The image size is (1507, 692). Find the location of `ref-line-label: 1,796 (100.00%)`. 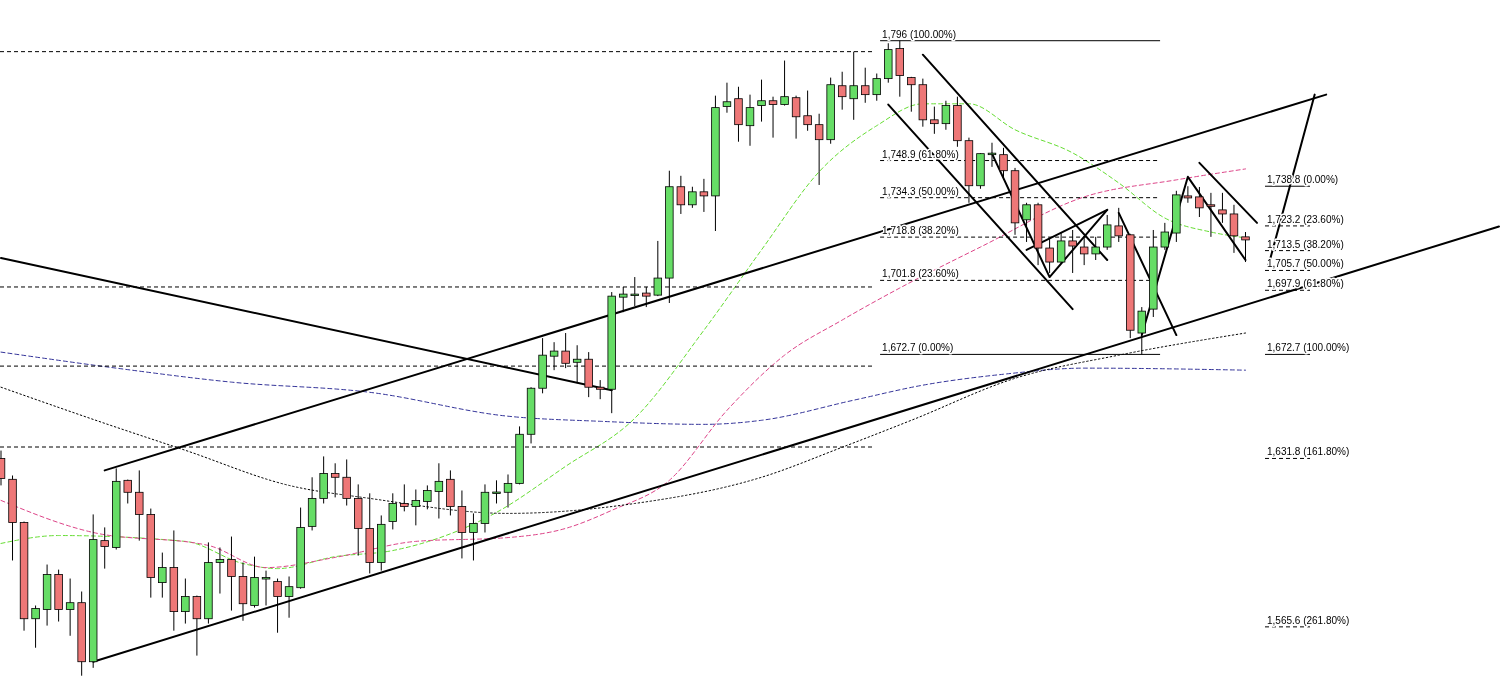

ref-line-label: 1,796 (100.00%) is located at coordinates (919, 34).